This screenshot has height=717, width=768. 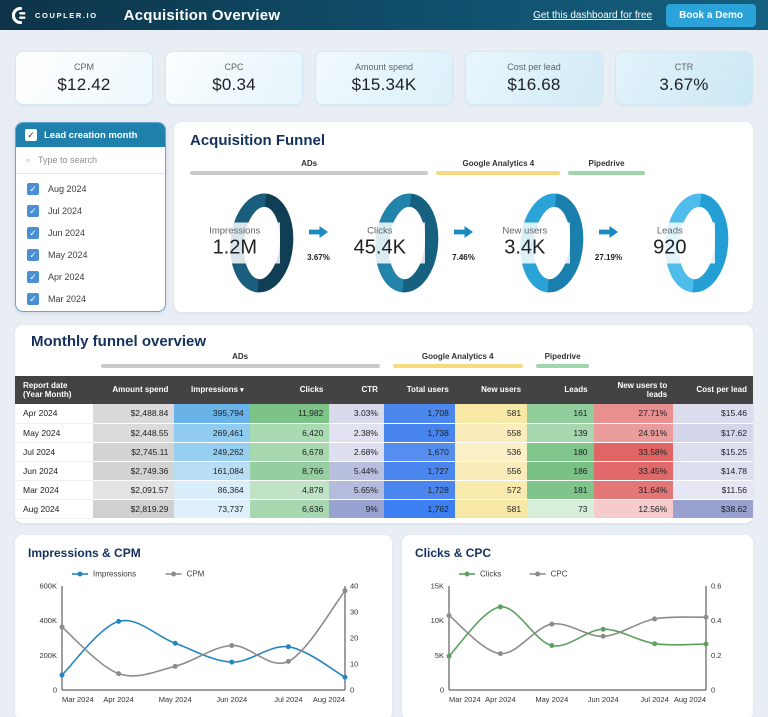 I want to click on table-cell: 5.44%, so click(x=356, y=471).